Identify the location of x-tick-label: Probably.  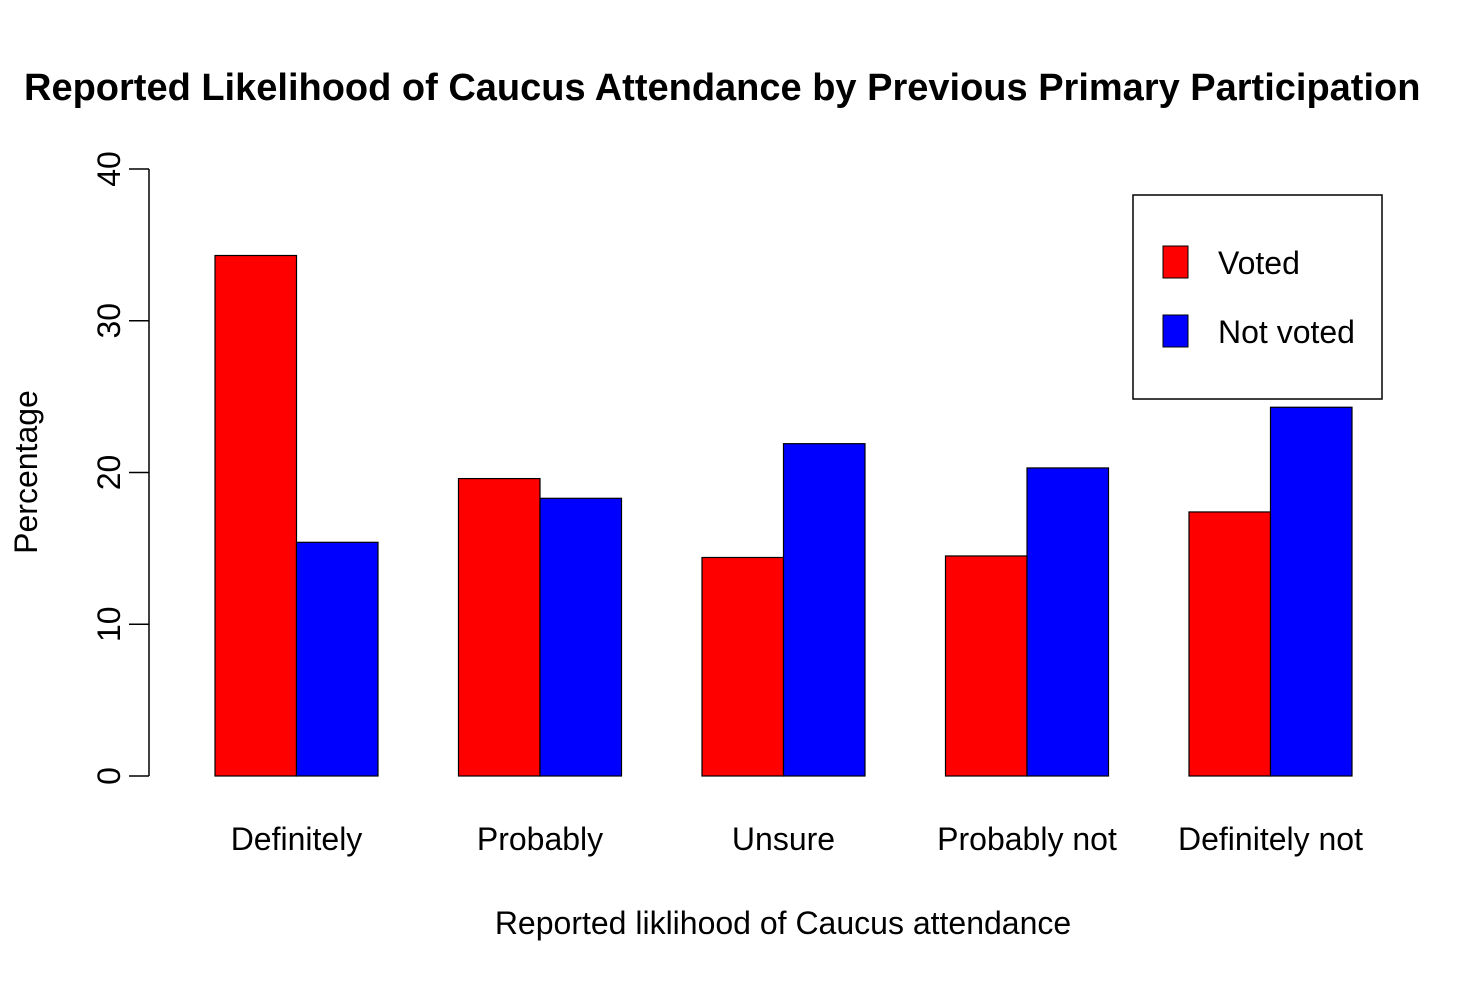
(540, 839).